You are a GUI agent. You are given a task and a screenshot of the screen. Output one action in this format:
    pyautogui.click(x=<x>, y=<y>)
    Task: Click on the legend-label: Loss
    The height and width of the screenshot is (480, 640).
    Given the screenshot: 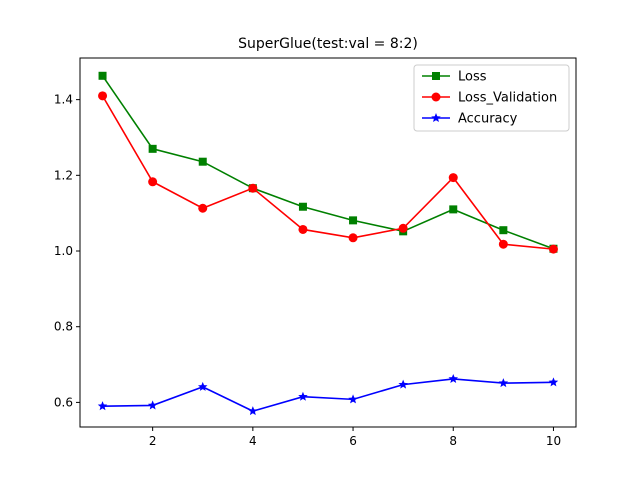 What is the action you would take?
    pyautogui.click(x=472, y=77)
    